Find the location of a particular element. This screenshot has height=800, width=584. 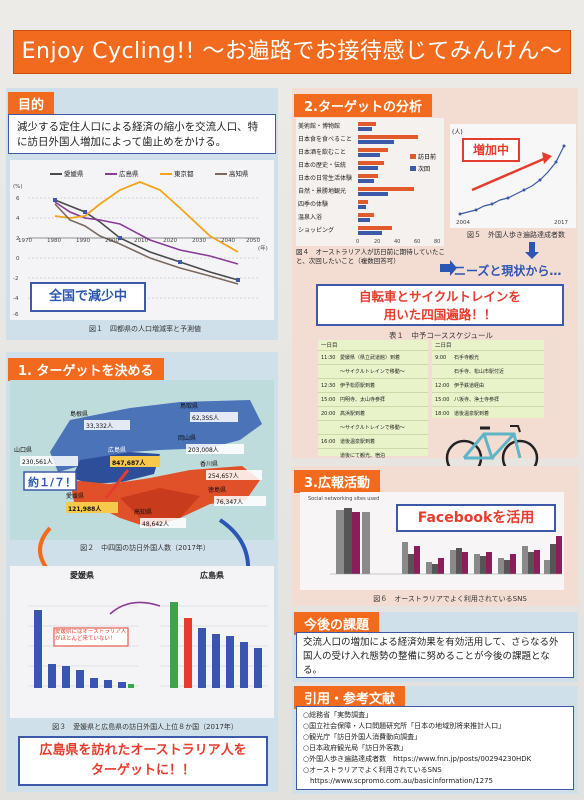

arrow-down-icon is located at coordinates (532, 250).